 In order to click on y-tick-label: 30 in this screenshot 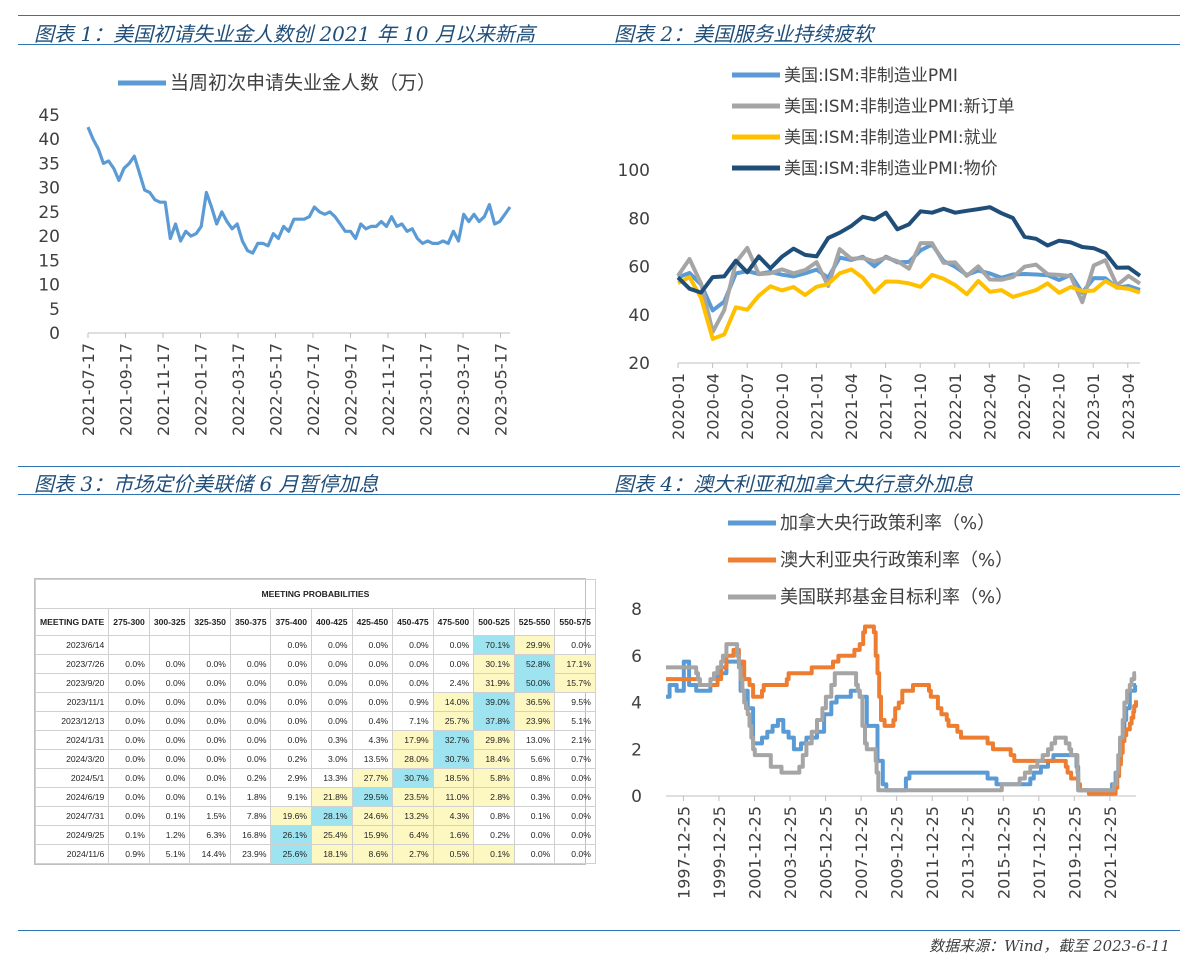, I will do `click(49, 189)`.